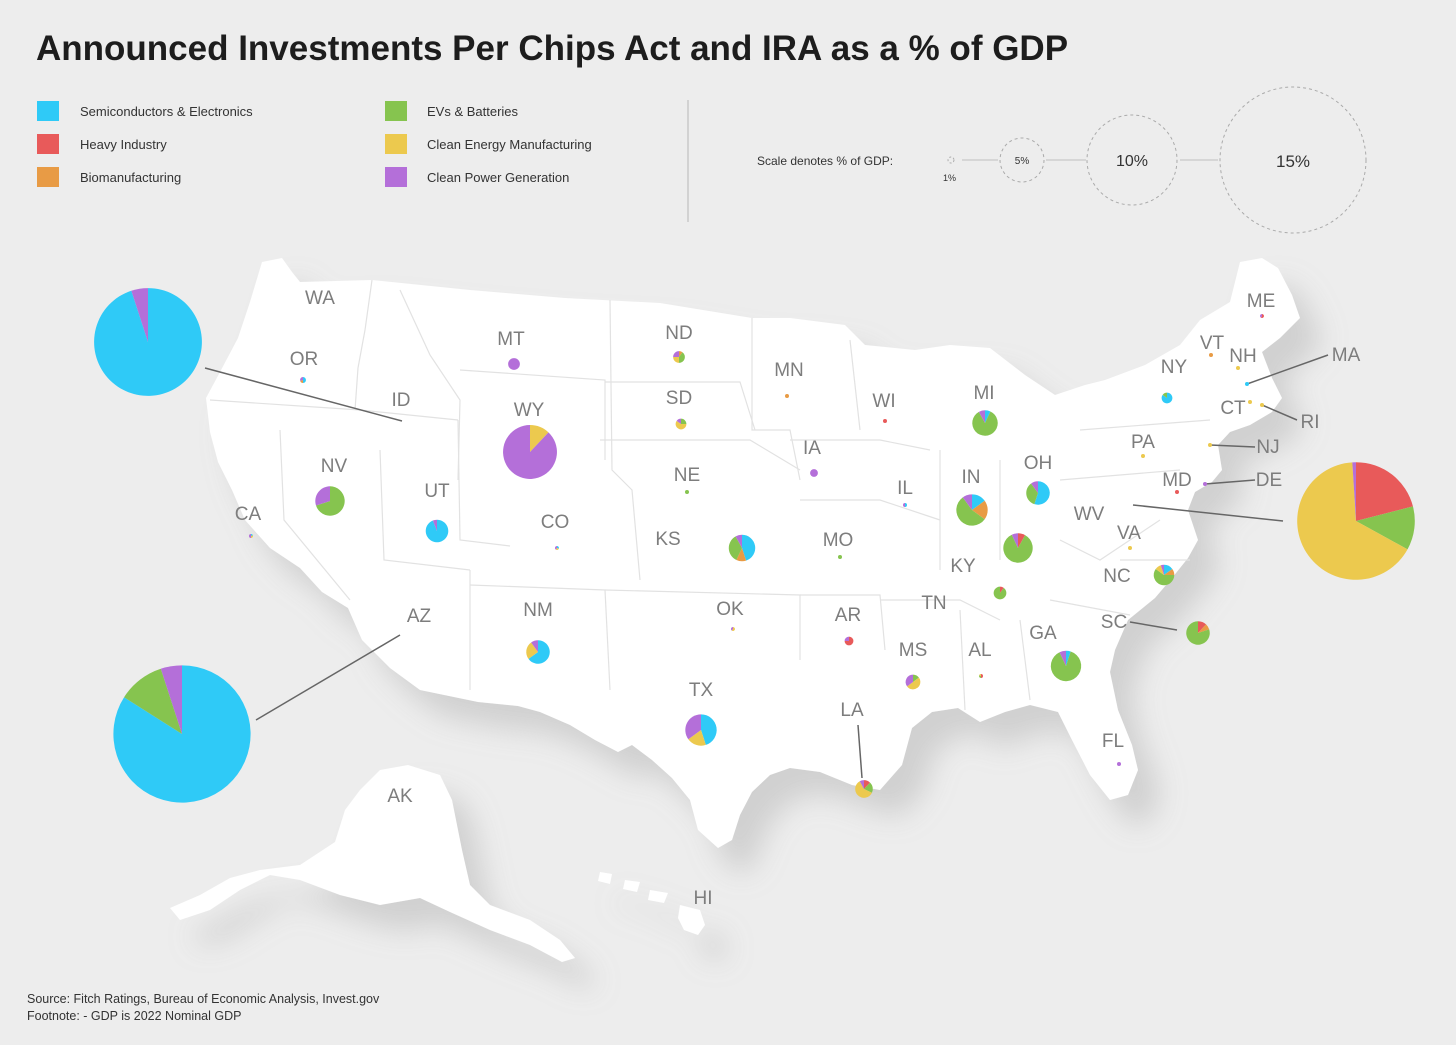 Image resolution: width=1456 pixels, height=1045 pixels. Describe the element at coordinates (1208, 513) in the screenshot. I see `leader-WV` at that location.